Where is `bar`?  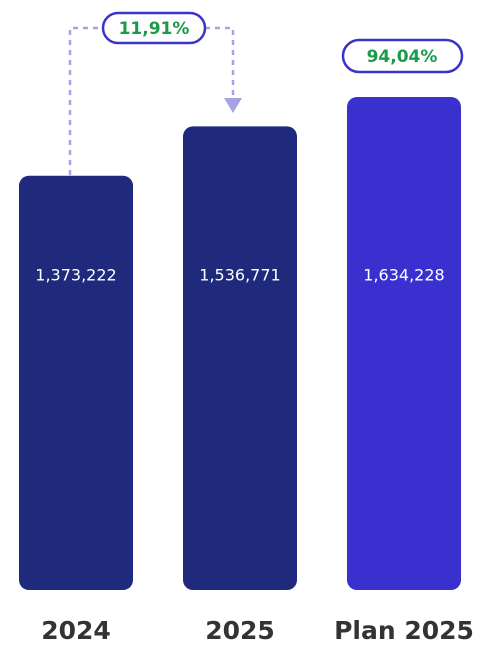 bar is located at coordinates (76, 382).